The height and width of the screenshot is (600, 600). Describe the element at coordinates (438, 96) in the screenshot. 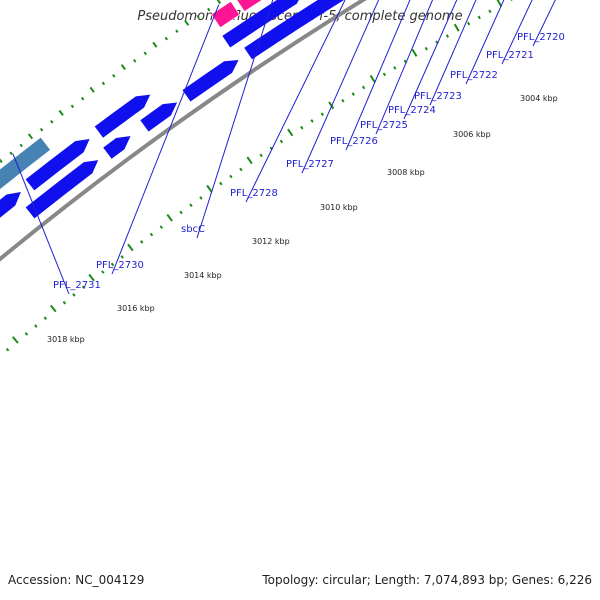

I see `gene-label: PFL_2723` at that location.